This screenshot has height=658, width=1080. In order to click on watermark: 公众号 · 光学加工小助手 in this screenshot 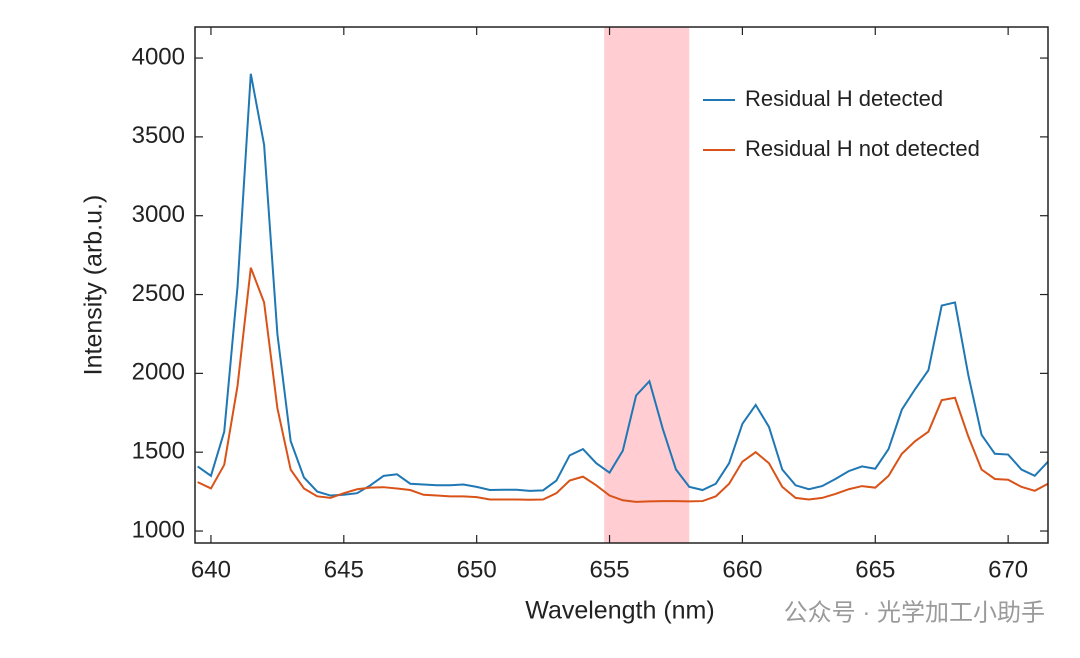, I will do `click(914, 612)`.